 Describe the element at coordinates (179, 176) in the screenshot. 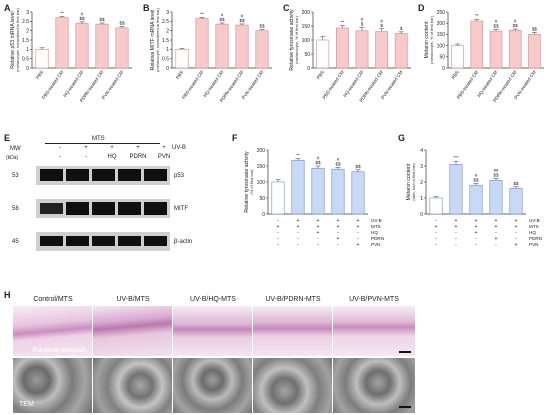

I see `blot-name-1: p53` at that location.